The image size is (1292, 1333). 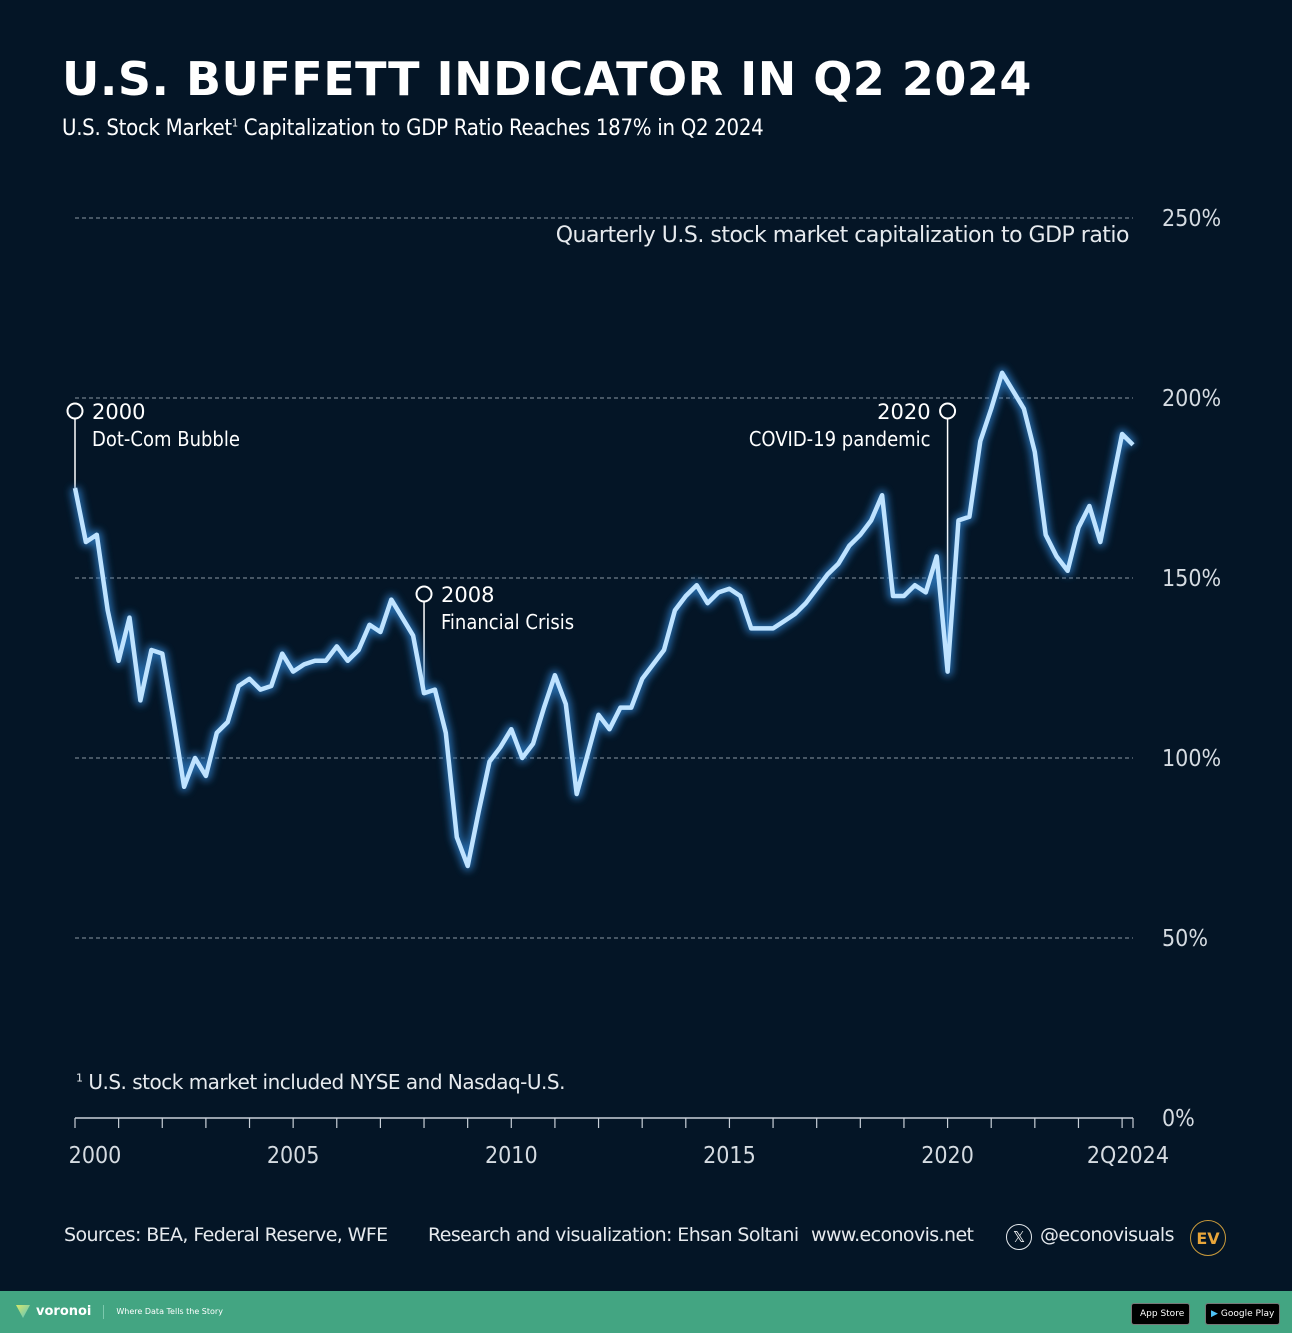 I want to click on app-store-label: App Store, so click(x=1162, y=1314).